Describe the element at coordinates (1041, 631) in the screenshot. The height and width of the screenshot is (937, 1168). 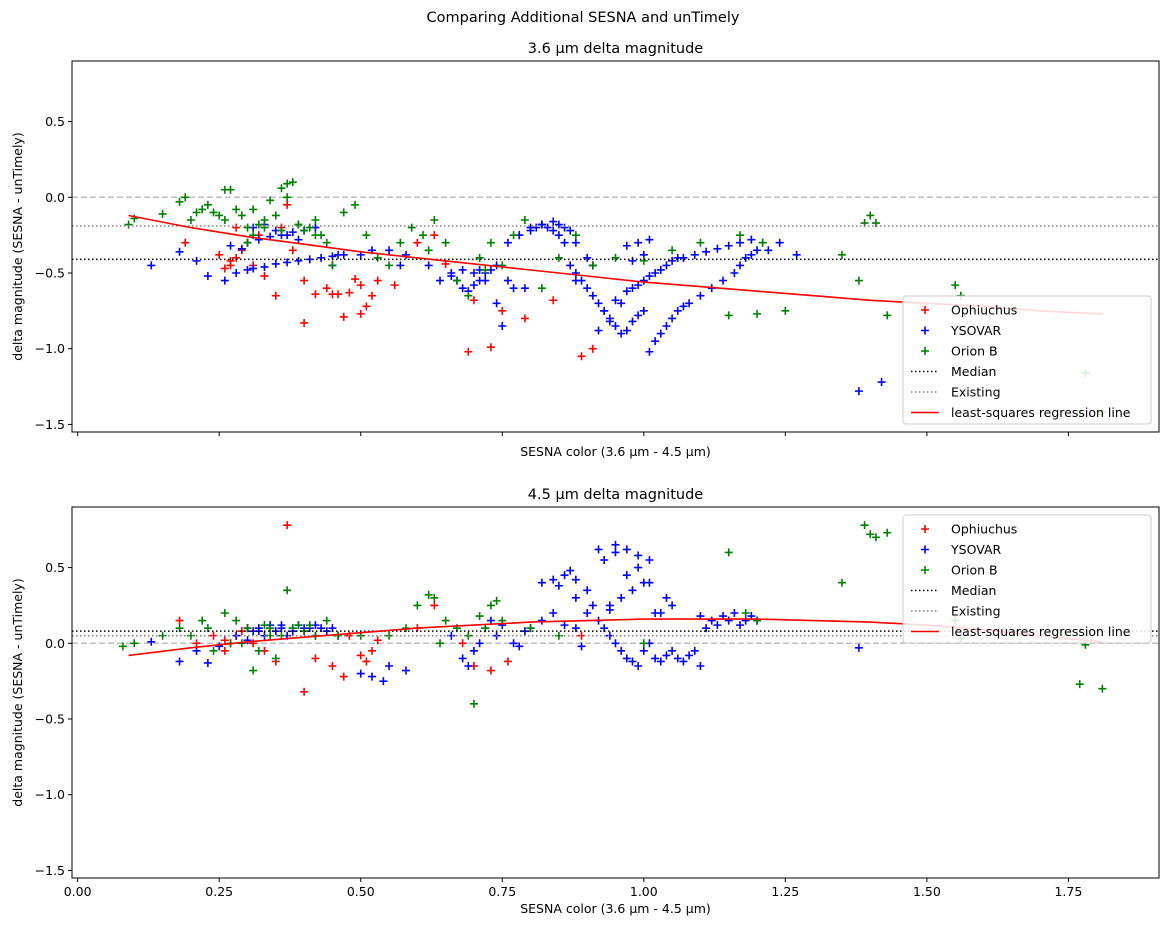
I see `legend-label: least-squares regression line` at that location.